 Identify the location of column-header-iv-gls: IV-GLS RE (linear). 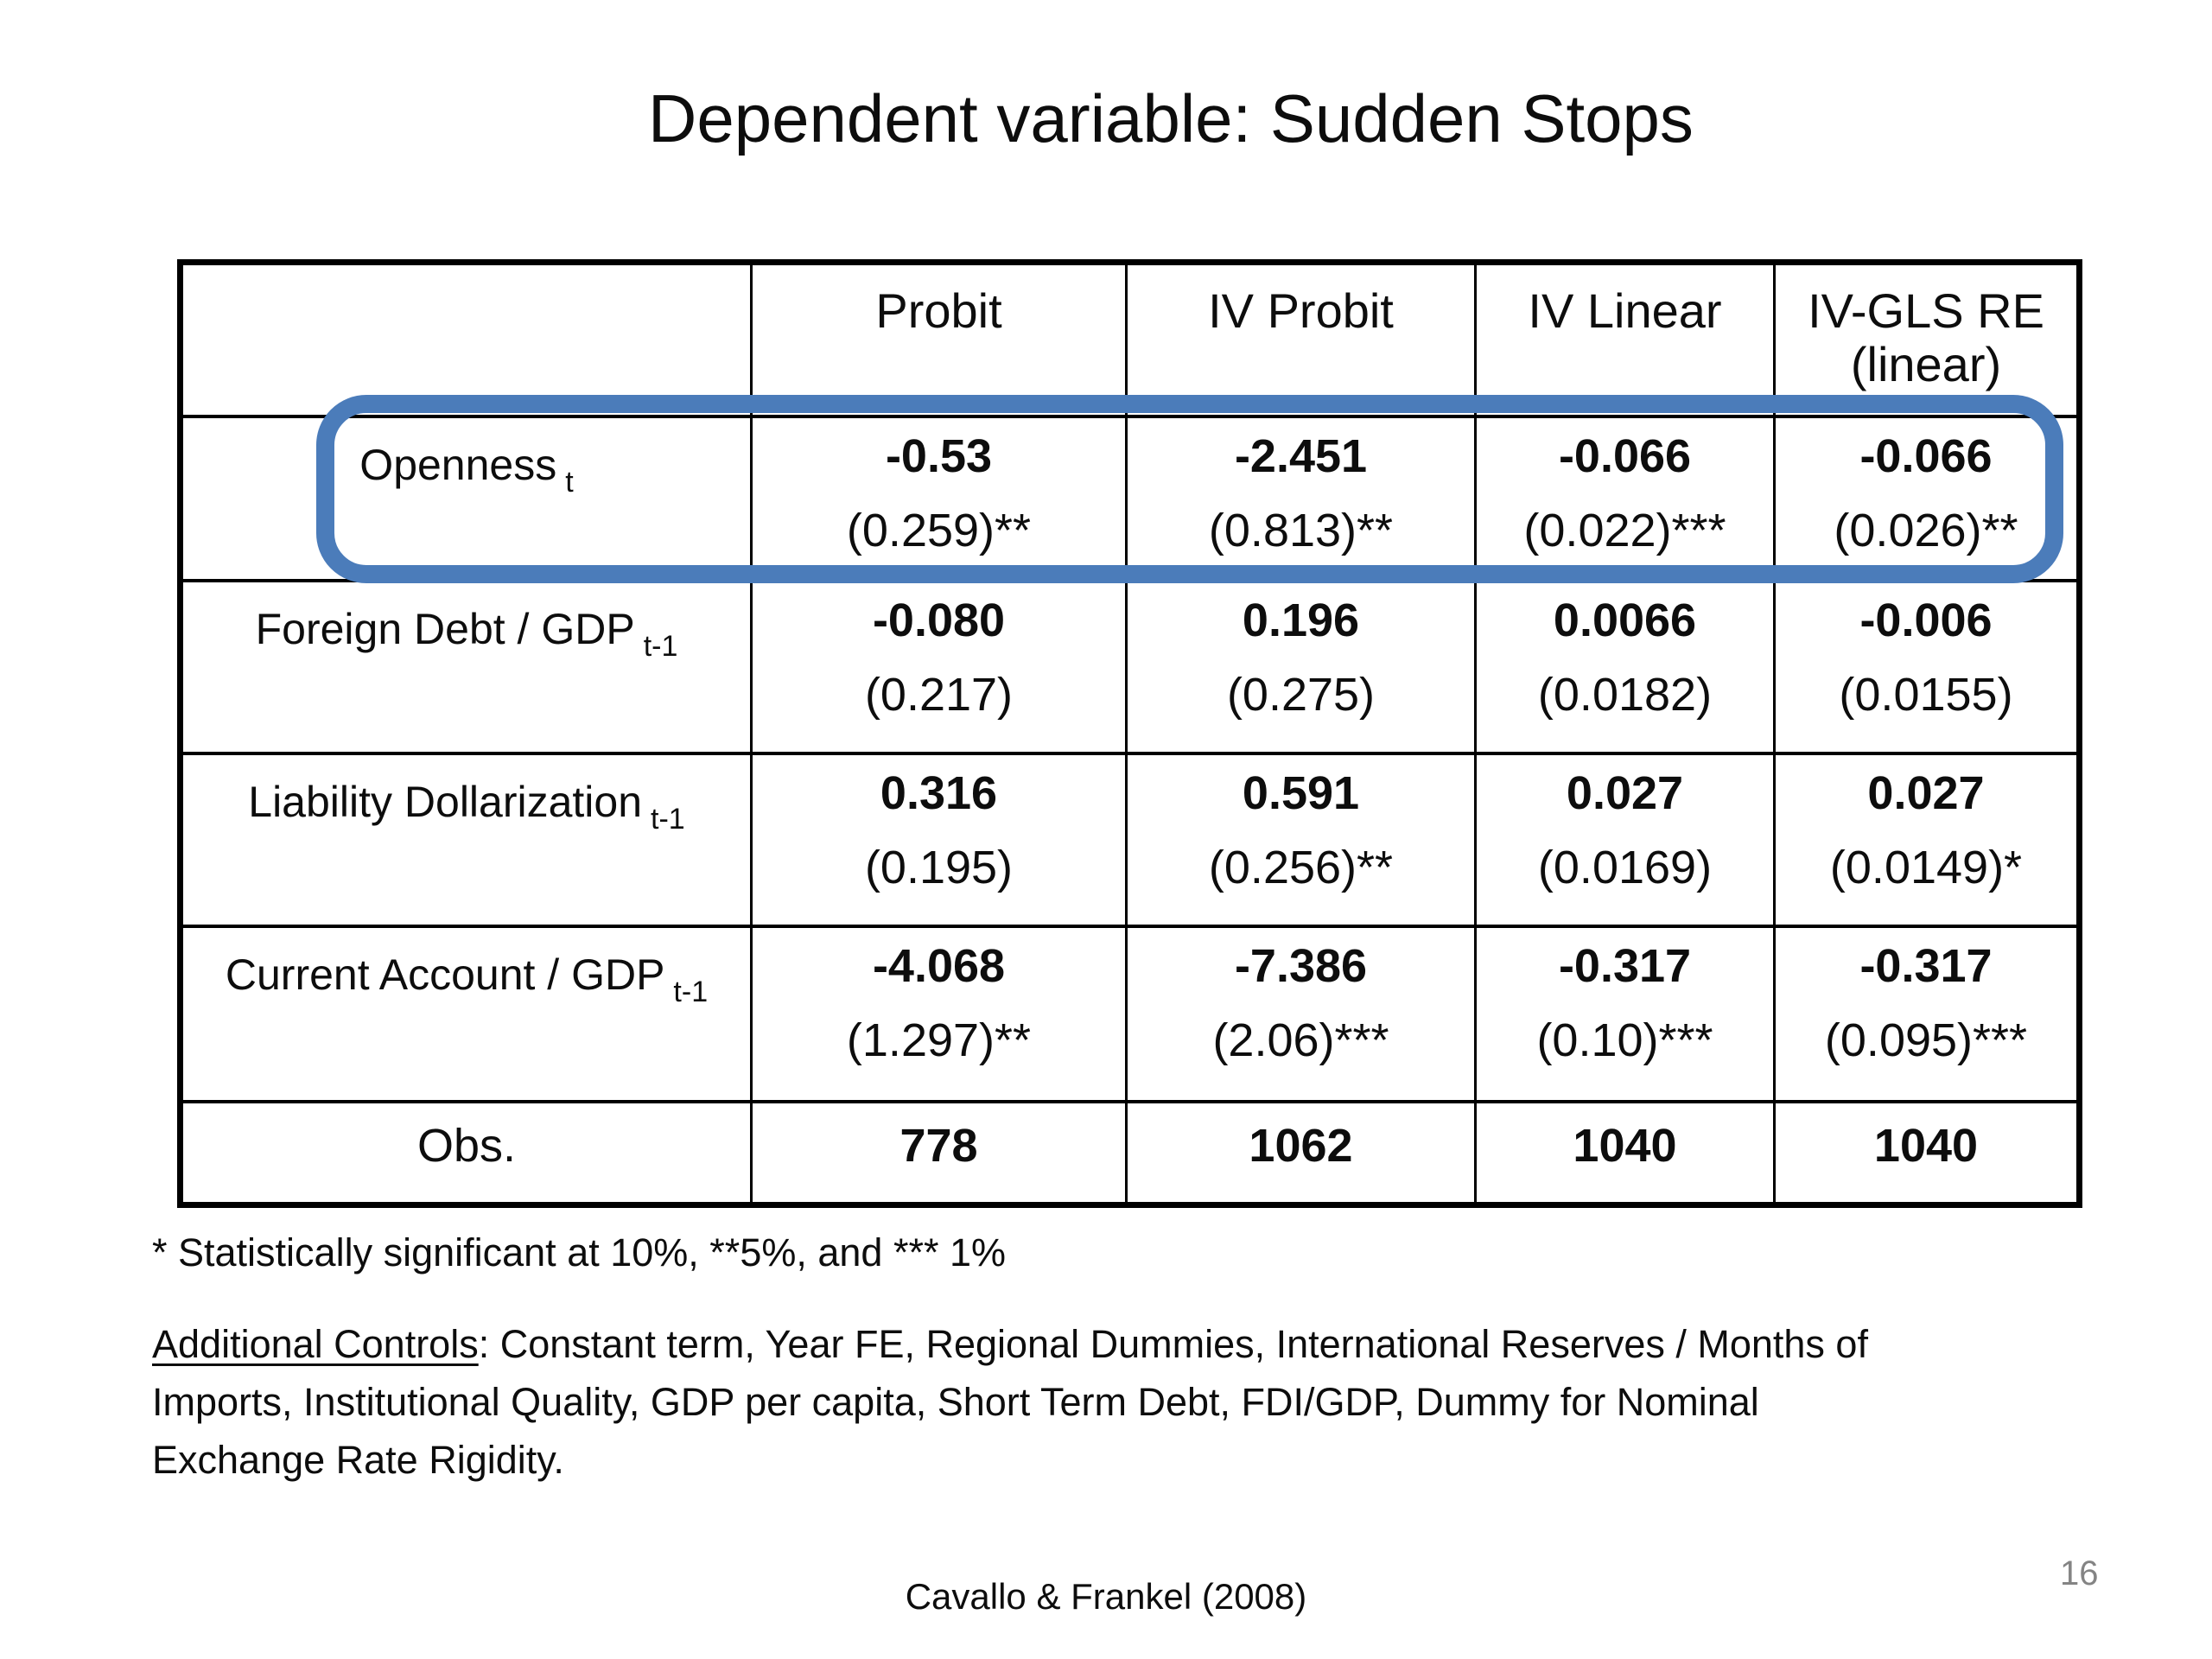
(1924, 340).